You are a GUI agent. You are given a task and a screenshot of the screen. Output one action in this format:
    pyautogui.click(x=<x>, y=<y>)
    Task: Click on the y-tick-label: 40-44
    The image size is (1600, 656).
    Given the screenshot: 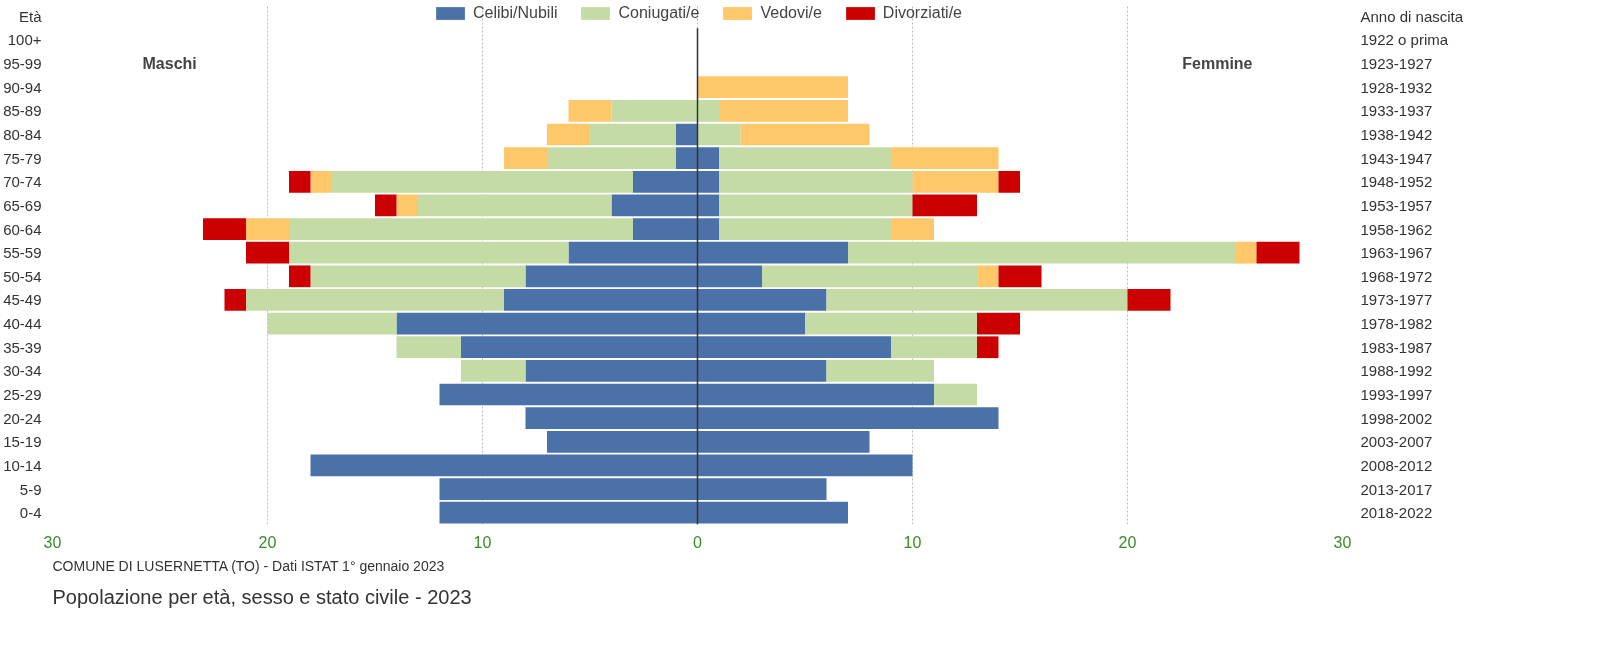 What is the action you would take?
    pyautogui.click(x=22, y=324)
    